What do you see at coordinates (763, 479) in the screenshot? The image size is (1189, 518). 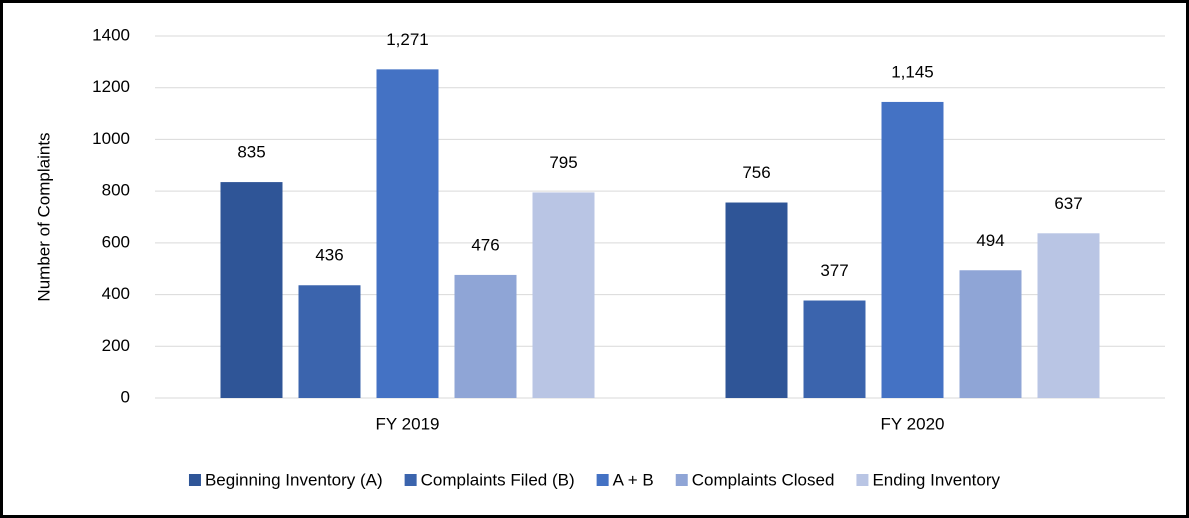 I see `legend-label: Complaints Closed` at bounding box center [763, 479].